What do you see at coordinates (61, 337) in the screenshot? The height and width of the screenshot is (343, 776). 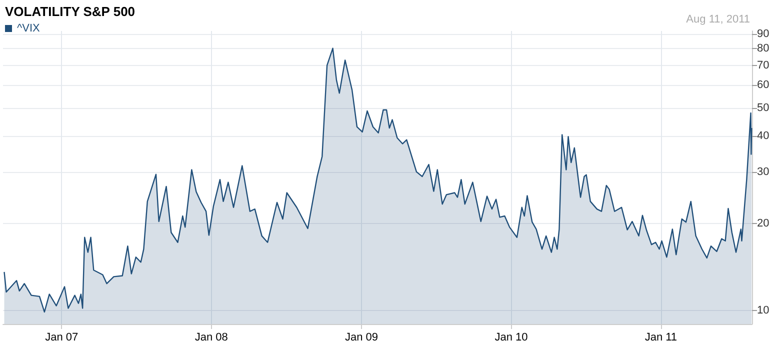 I see `x-tick-label: Jan 07` at bounding box center [61, 337].